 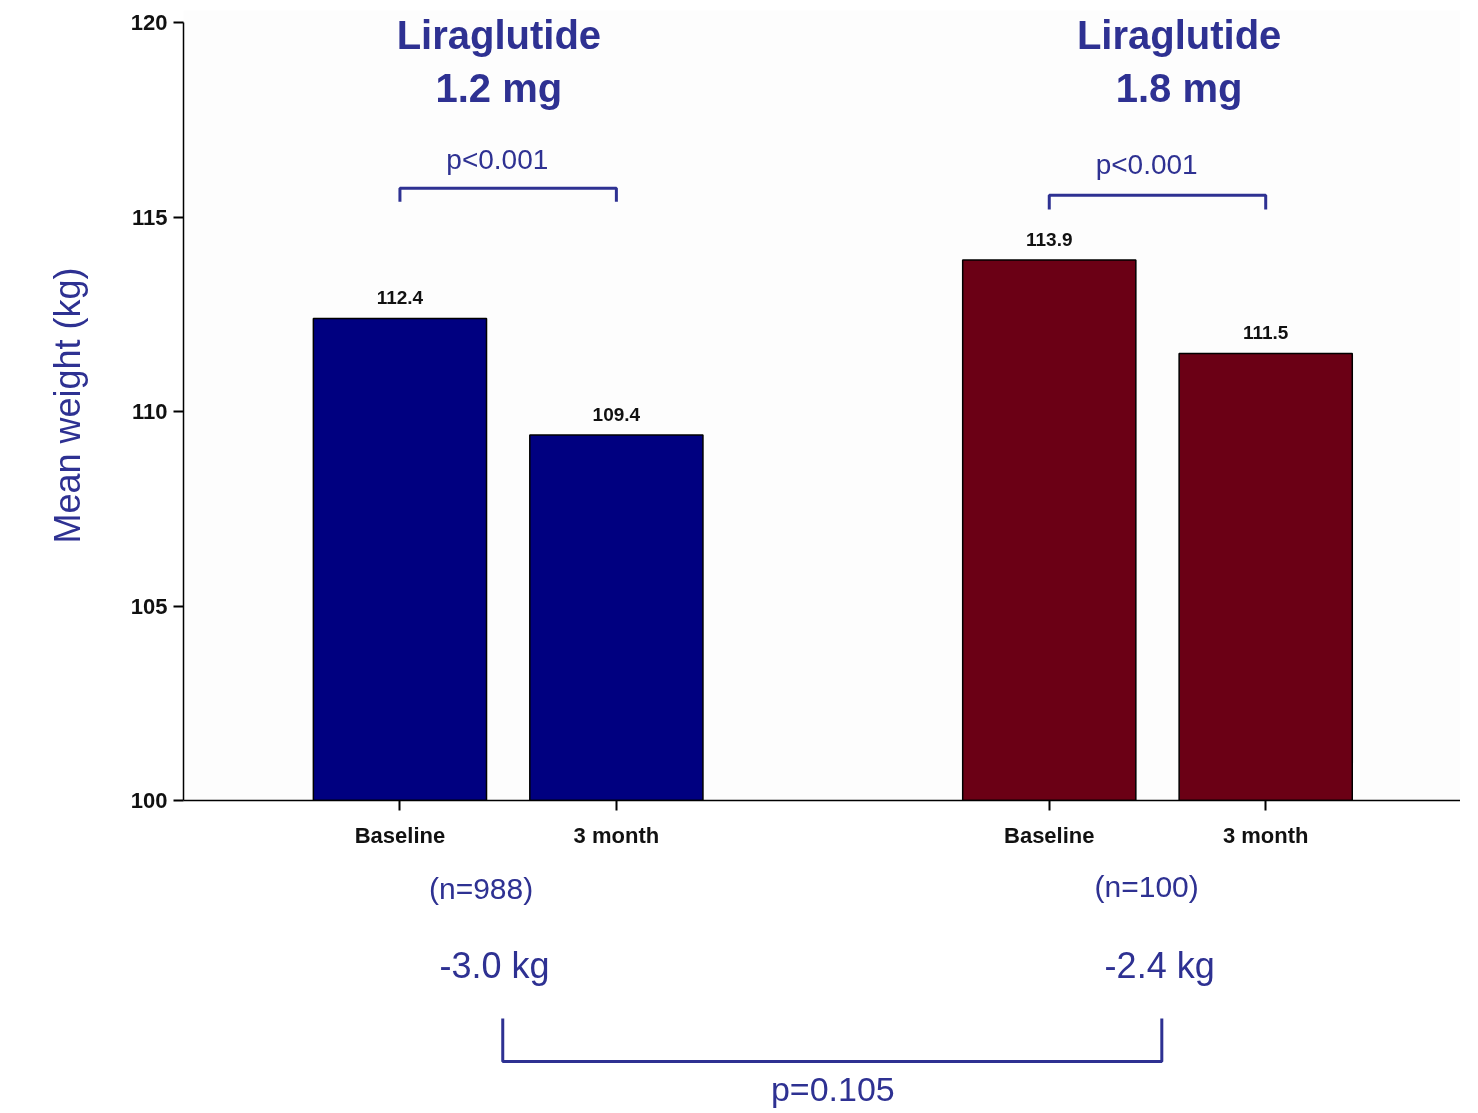 I want to click on y-axis-title: Mean weight (kg), so click(x=67, y=405).